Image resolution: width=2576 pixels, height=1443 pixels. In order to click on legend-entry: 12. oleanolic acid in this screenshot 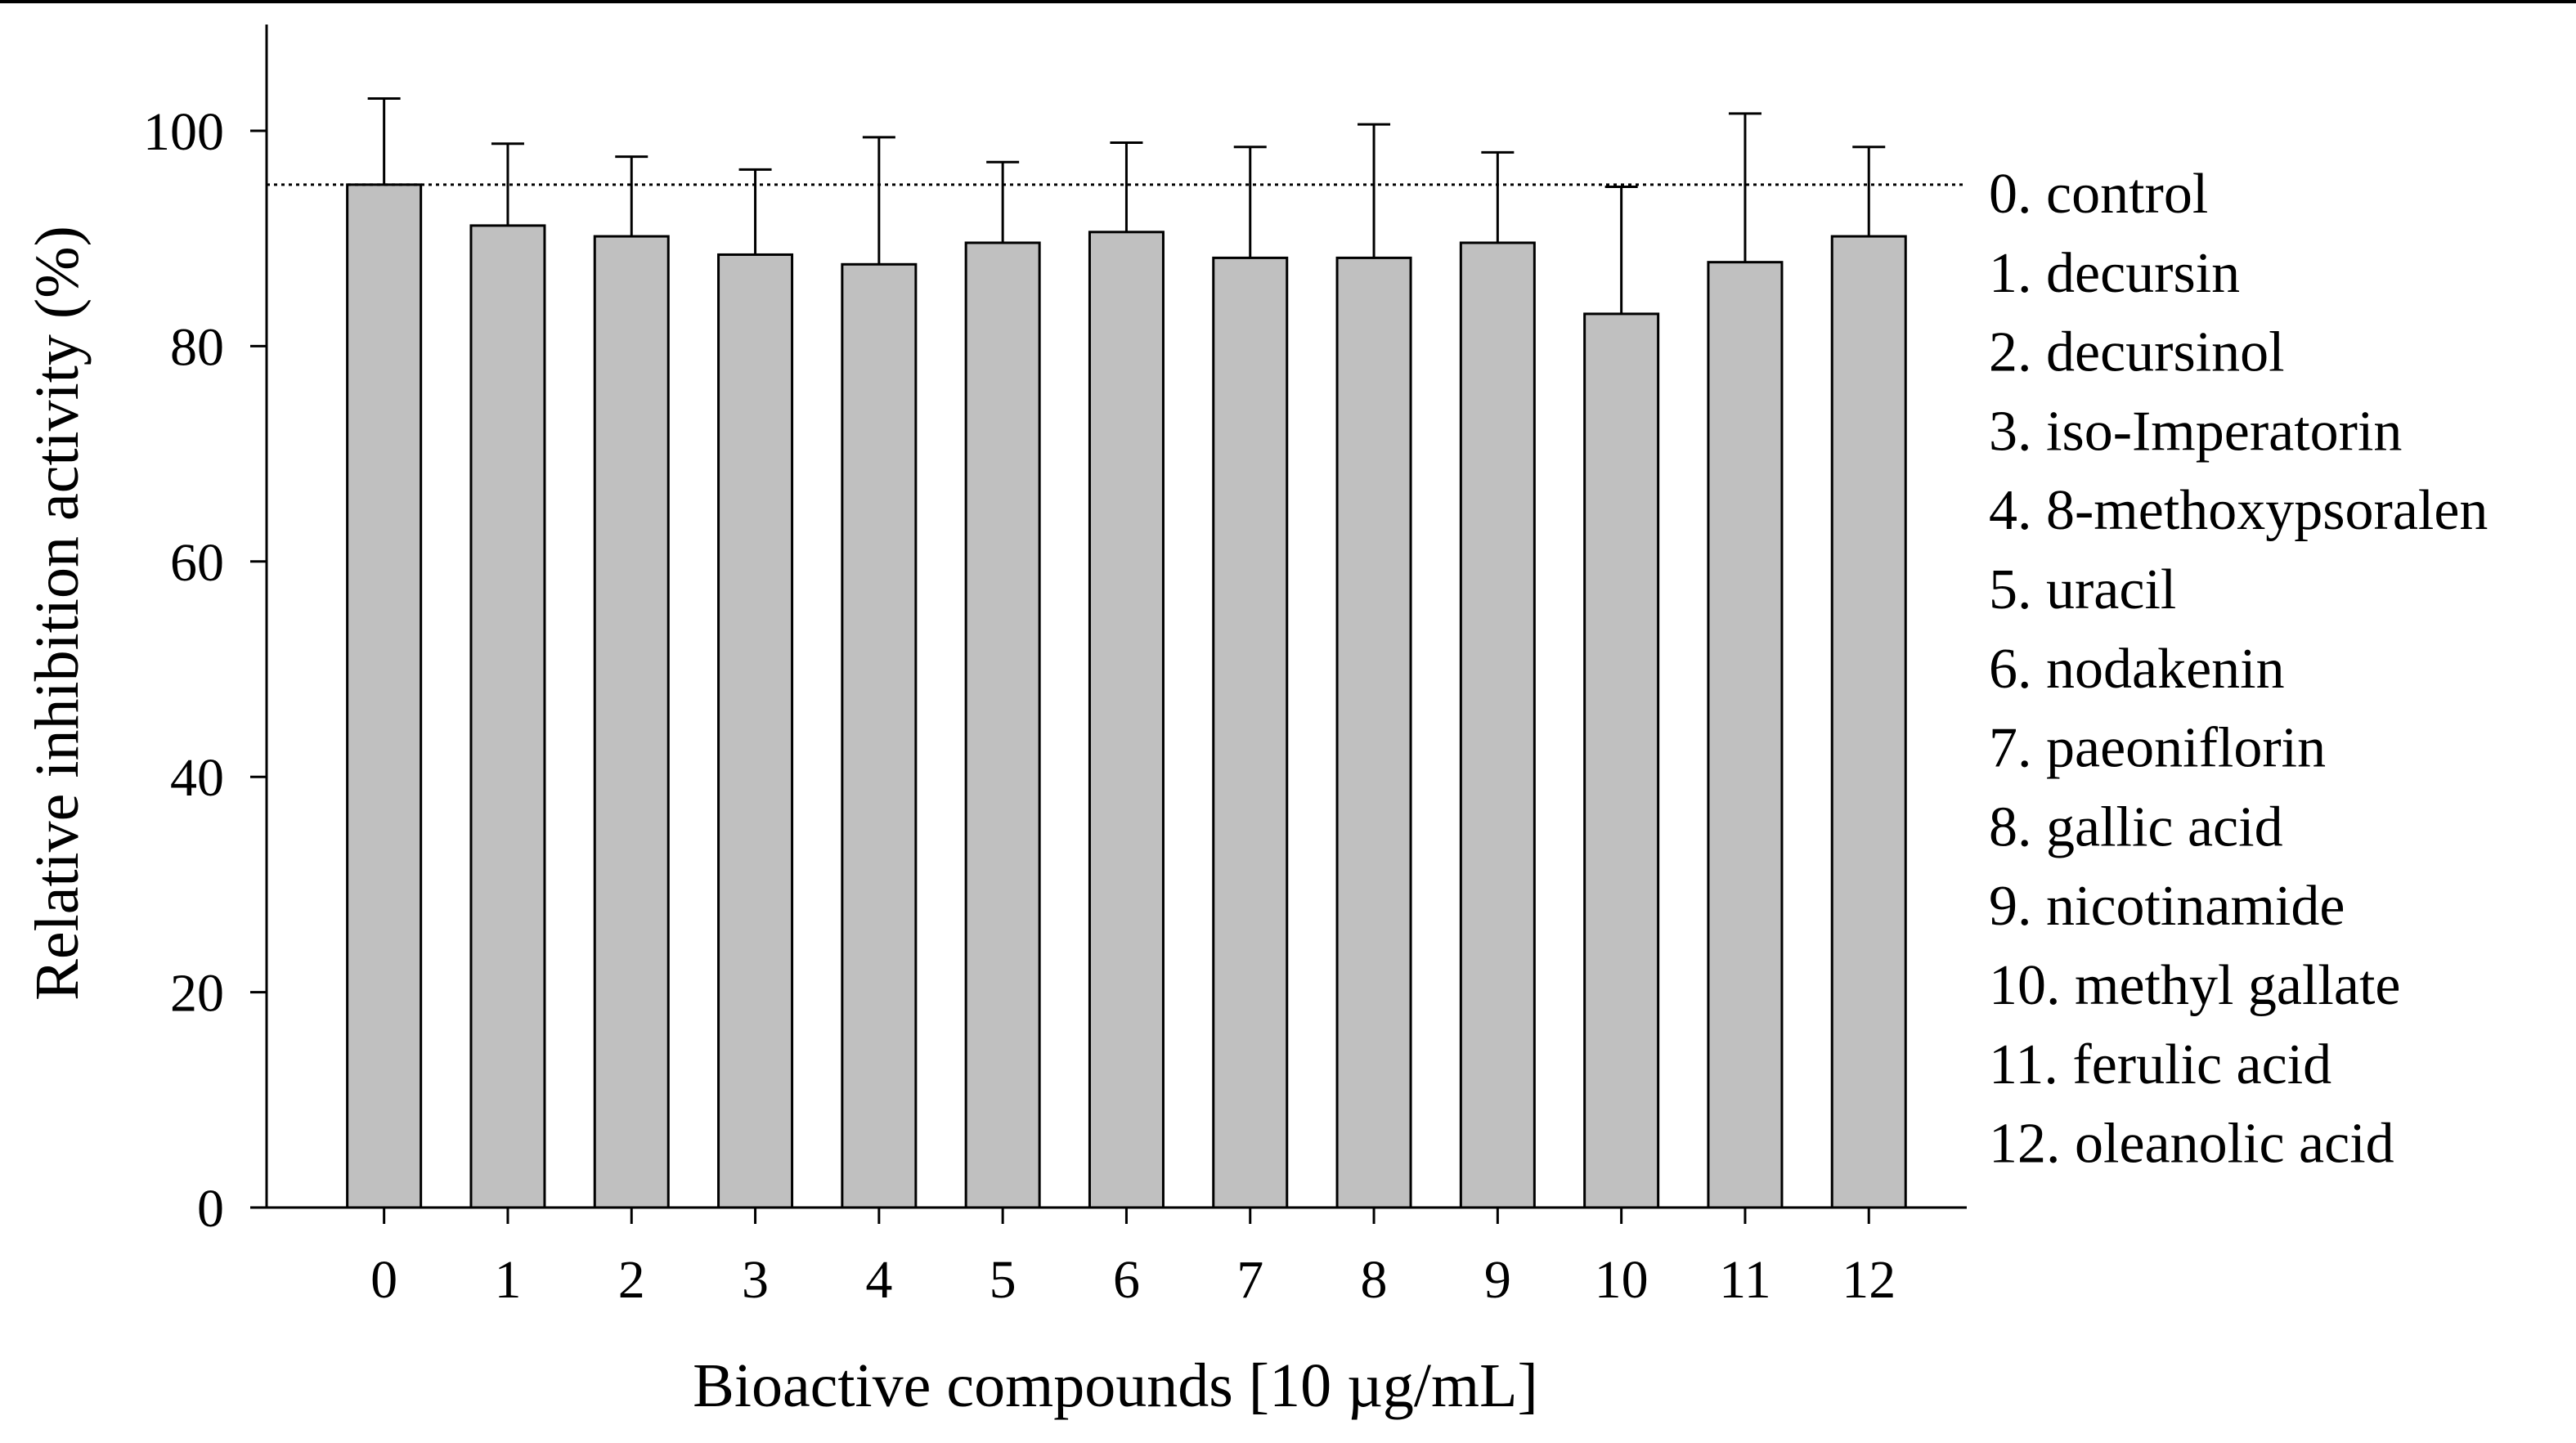, I will do `click(2191, 1144)`.